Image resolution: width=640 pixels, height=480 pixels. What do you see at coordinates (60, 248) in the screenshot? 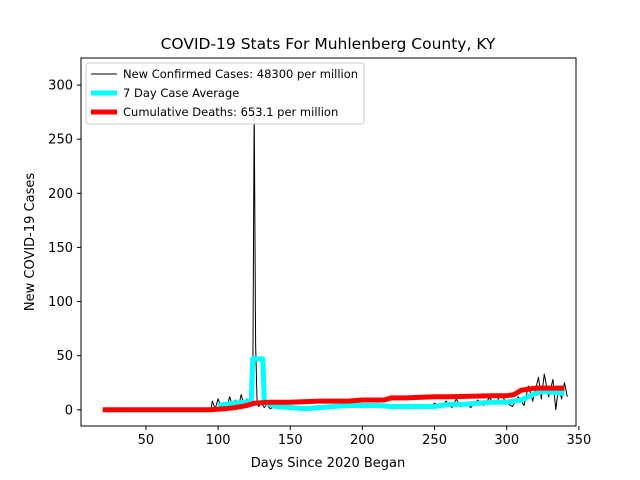
I see `y-tick-label: 150` at bounding box center [60, 248].